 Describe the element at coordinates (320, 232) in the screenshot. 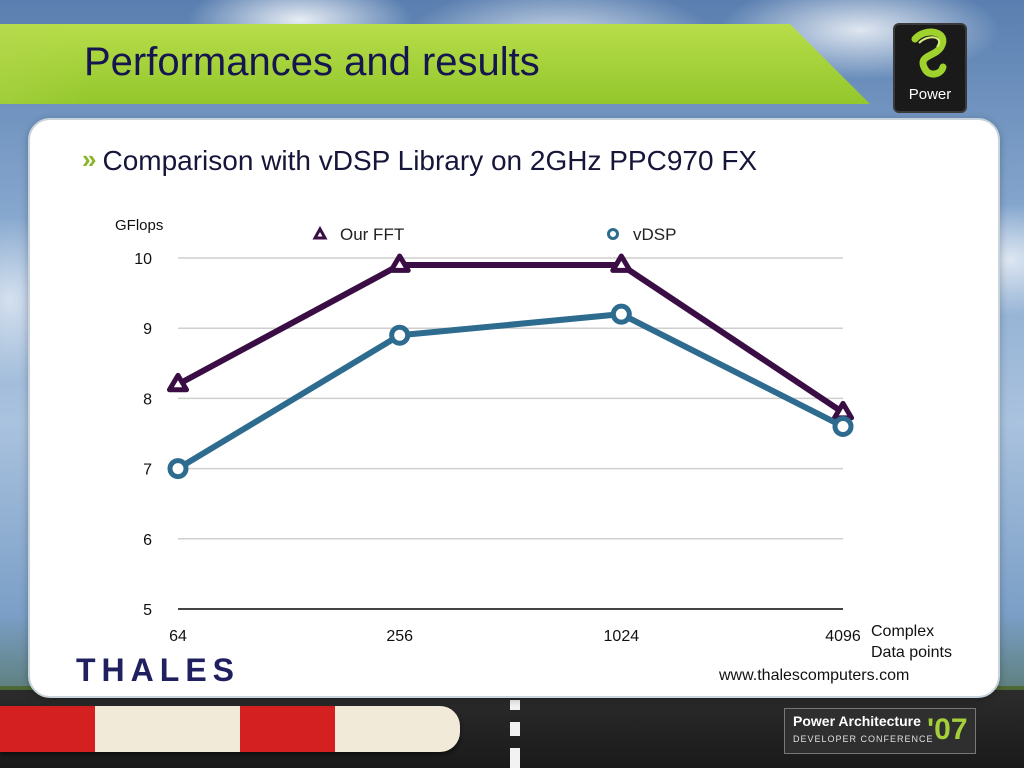

I see `legend-marker-triangle` at that location.